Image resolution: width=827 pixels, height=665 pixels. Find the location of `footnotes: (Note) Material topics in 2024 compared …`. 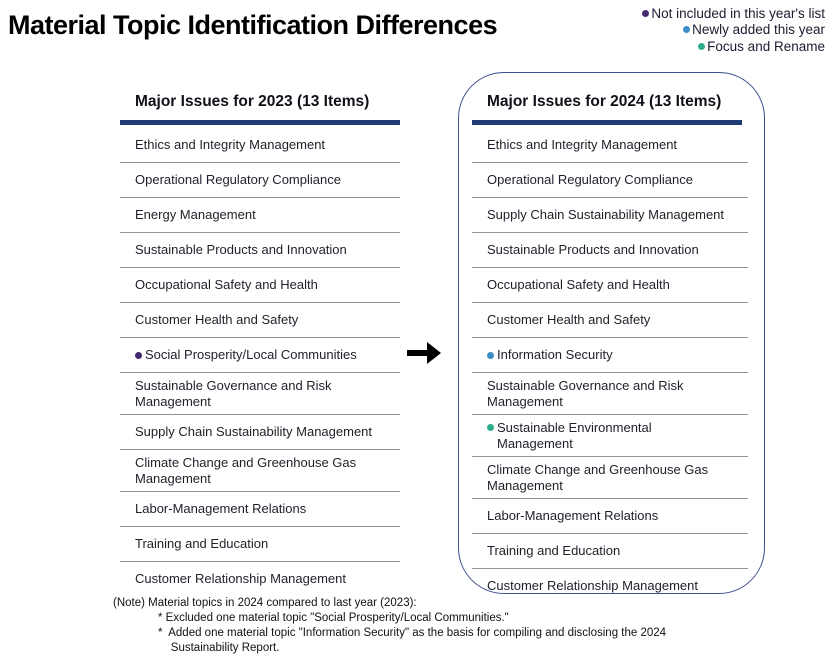

footnotes: (Note) Material topics in 2024 compared … is located at coordinates (389, 626).